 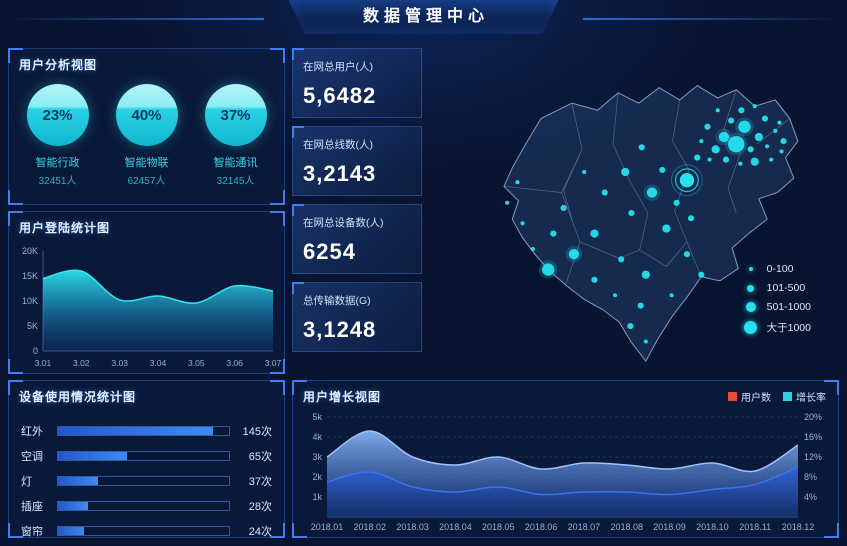 I want to click on map-legend-item: 501-1000, so click(x=777, y=307).